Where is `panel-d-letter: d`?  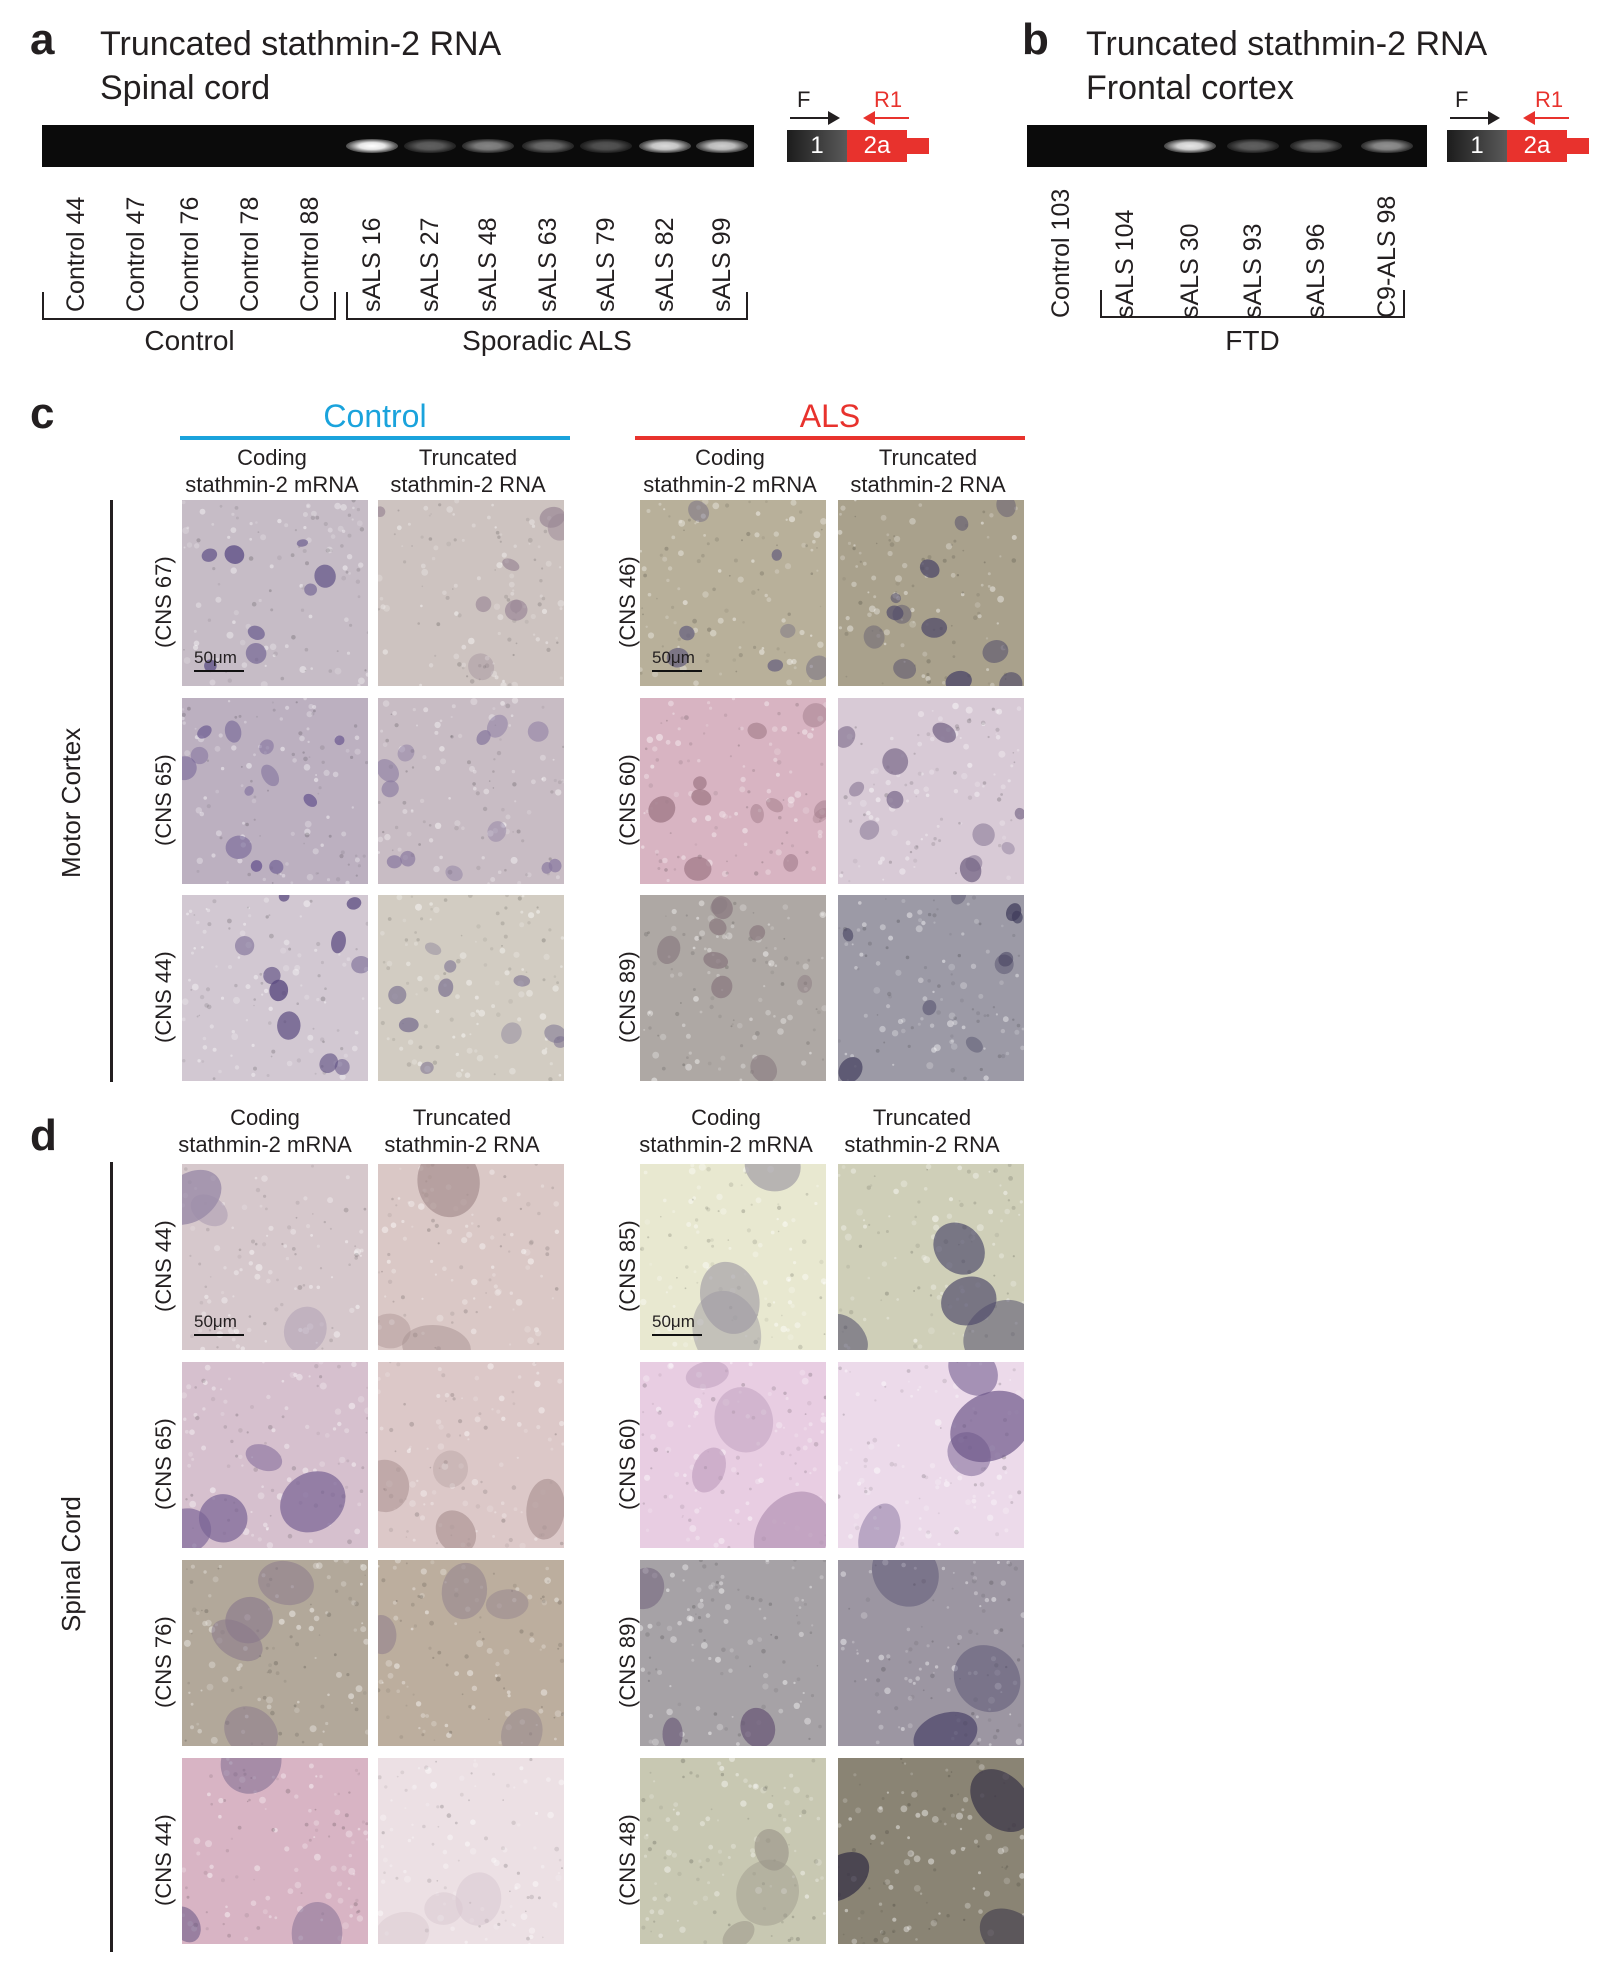 panel-d-letter: d is located at coordinates (43, 1135).